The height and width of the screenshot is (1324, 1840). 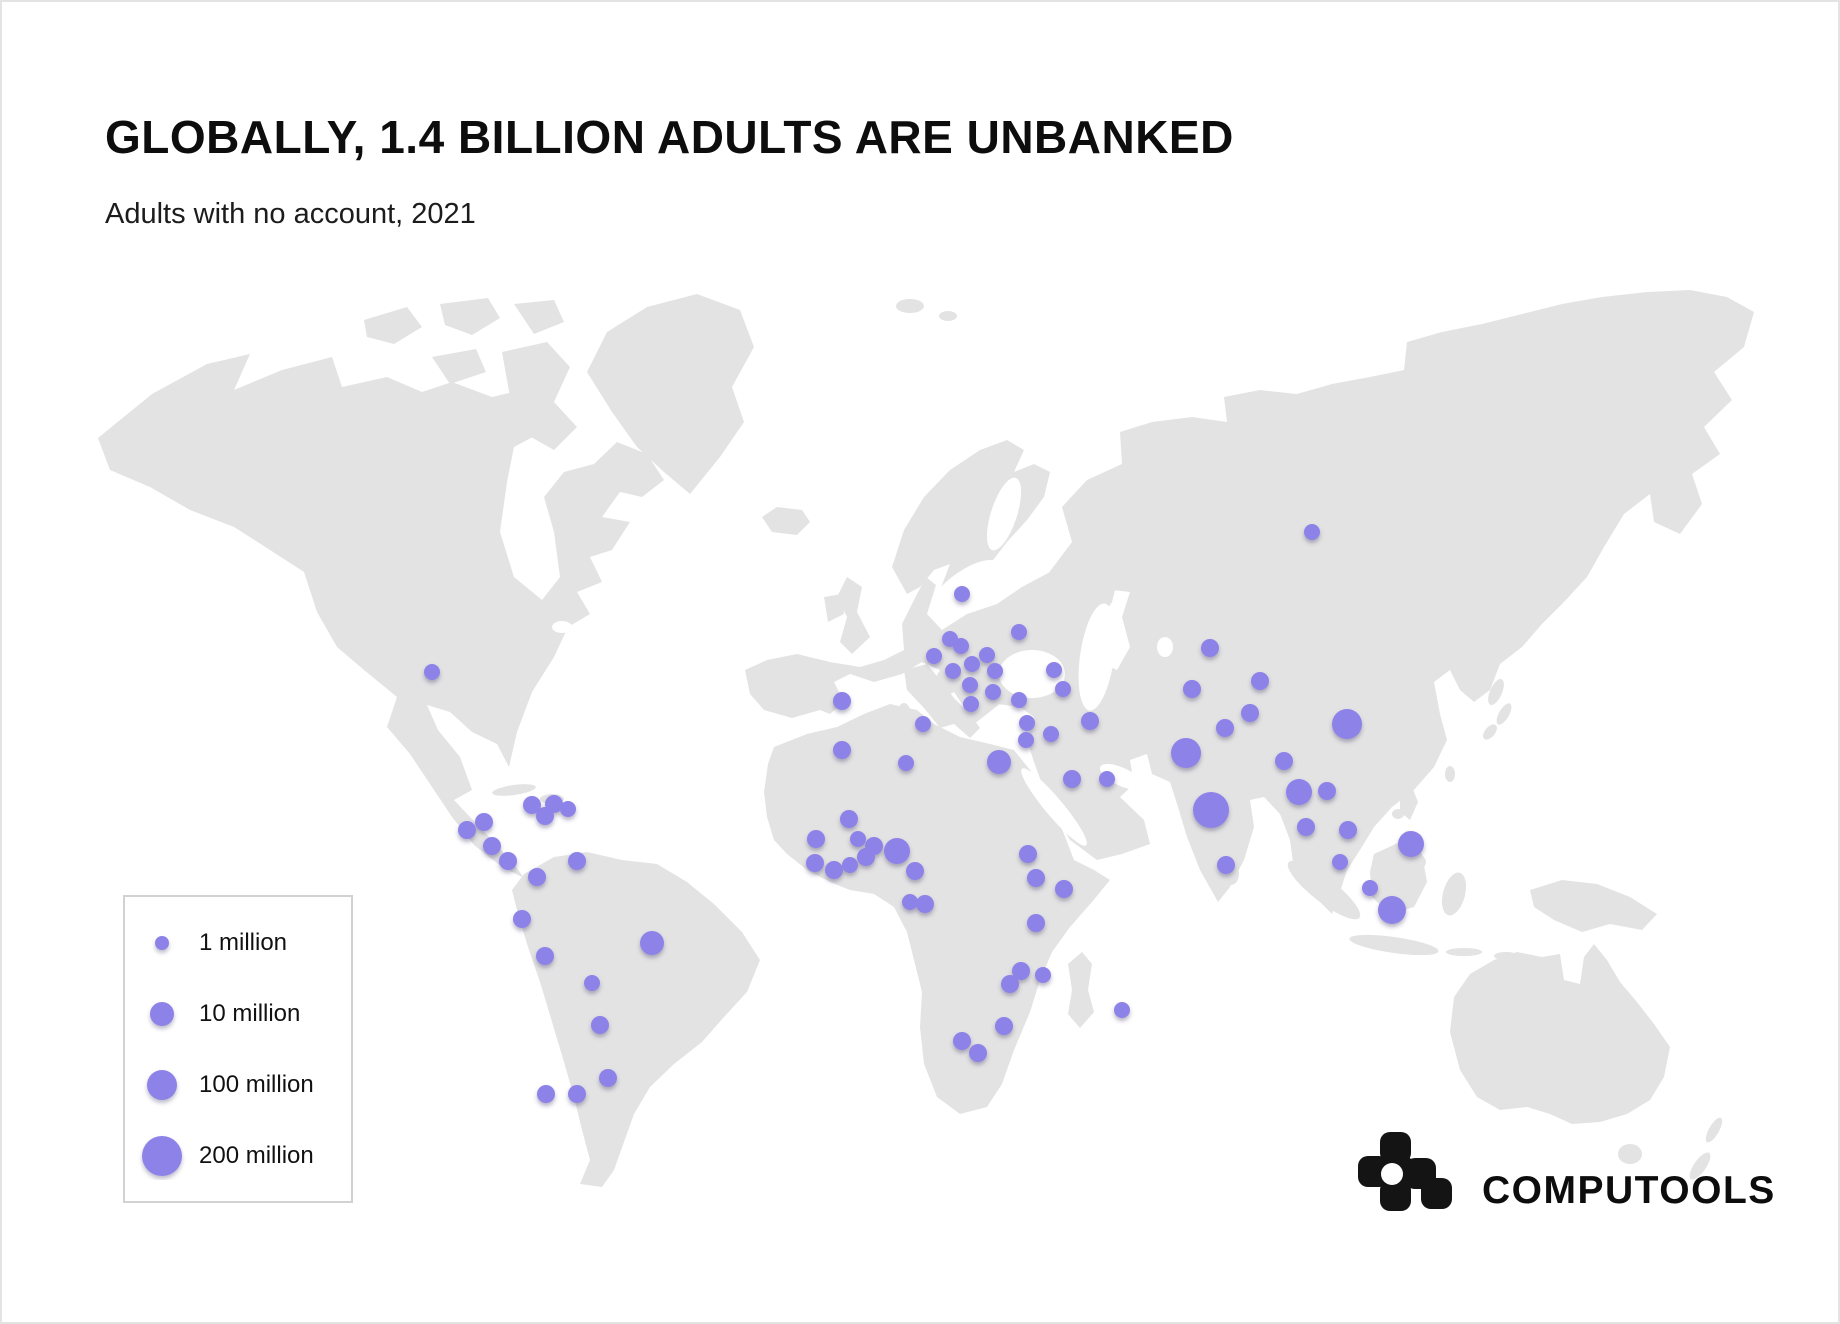 What do you see at coordinates (290, 214) in the screenshot?
I see `page-subtitle: Adults with no account, 2021` at bounding box center [290, 214].